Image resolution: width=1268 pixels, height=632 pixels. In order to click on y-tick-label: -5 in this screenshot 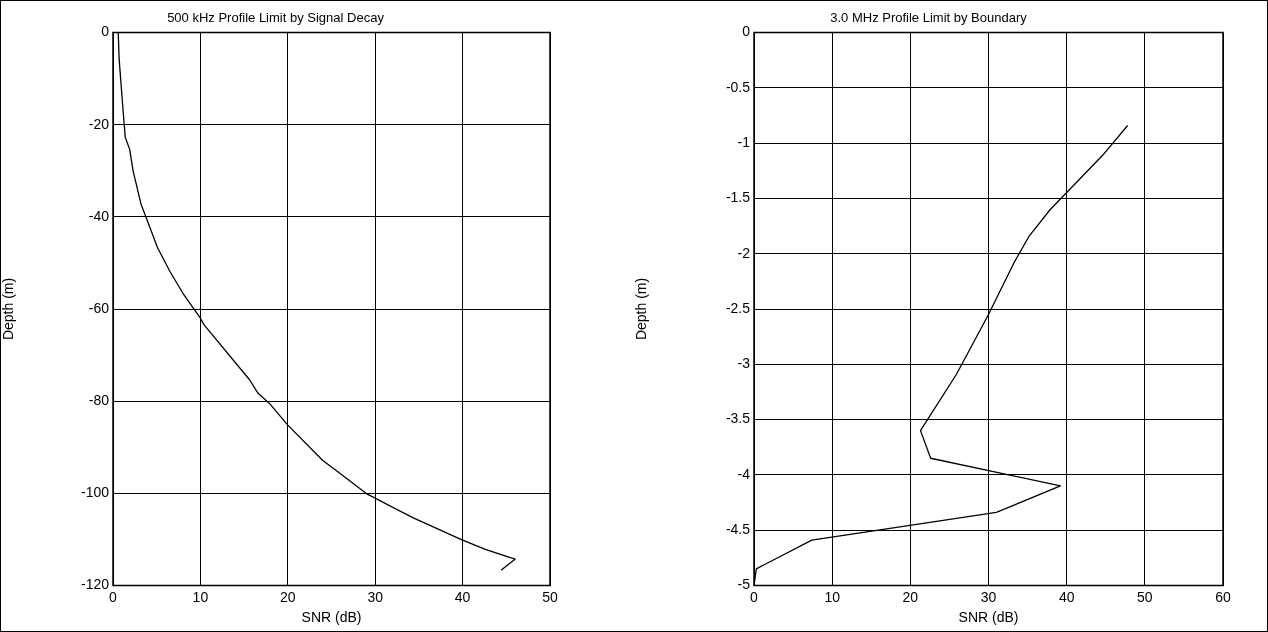, I will do `click(744, 584)`.